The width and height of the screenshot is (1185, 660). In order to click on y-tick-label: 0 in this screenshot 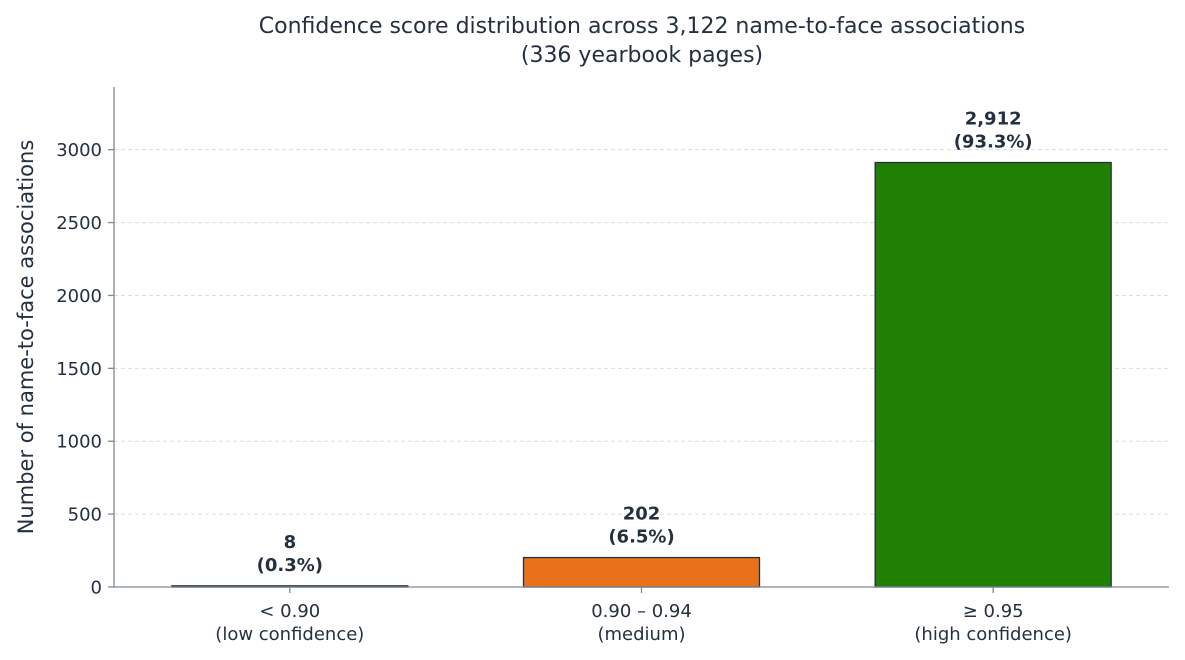, I will do `click(96, 588)`.